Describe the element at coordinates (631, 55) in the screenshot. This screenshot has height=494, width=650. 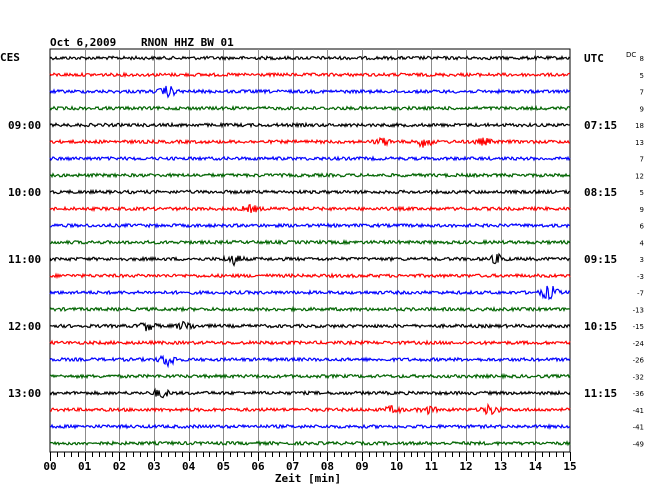
I see `dc-header-label: DC` at that location.